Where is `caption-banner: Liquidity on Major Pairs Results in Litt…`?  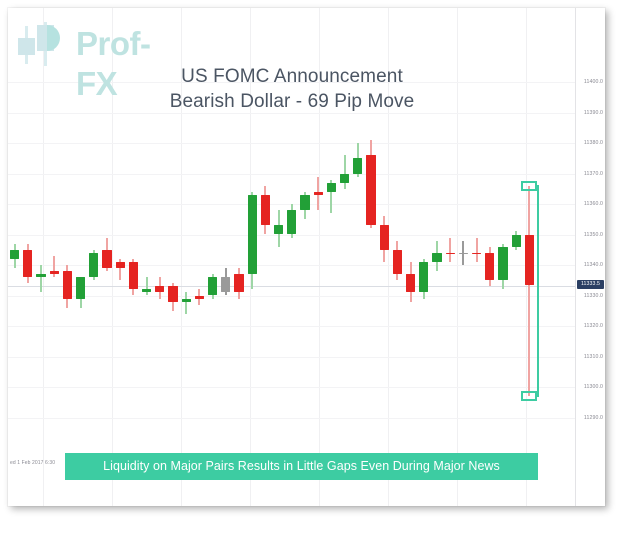
caption-banner: Liquidity on Major Pairs Results in Litt… is located at coordinates (301, 466).